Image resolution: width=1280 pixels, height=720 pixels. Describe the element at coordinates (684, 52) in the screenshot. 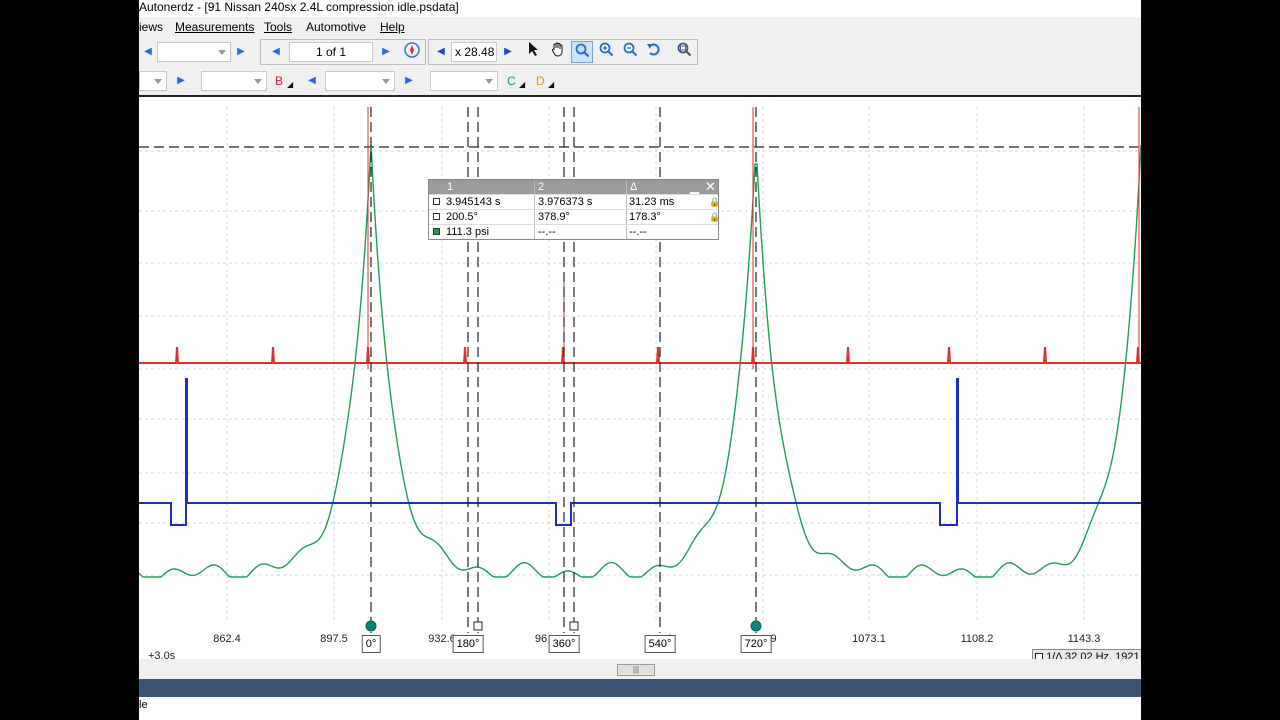

I see `zoom-overview-icon` at that location.